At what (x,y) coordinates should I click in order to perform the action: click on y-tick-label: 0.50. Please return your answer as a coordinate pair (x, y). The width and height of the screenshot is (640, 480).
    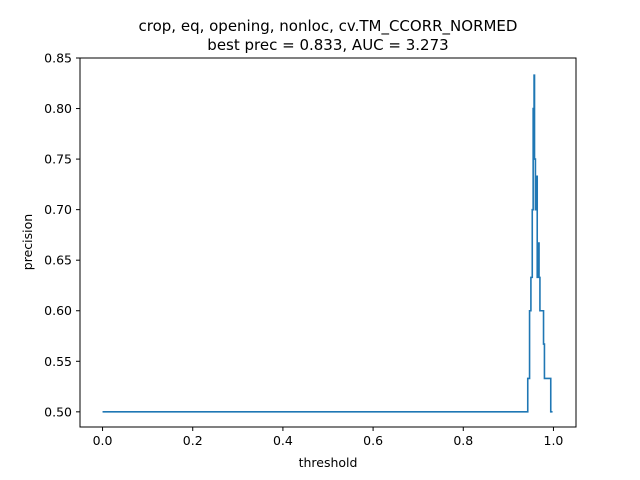
    Looking at the image, I should click on (58, 411).